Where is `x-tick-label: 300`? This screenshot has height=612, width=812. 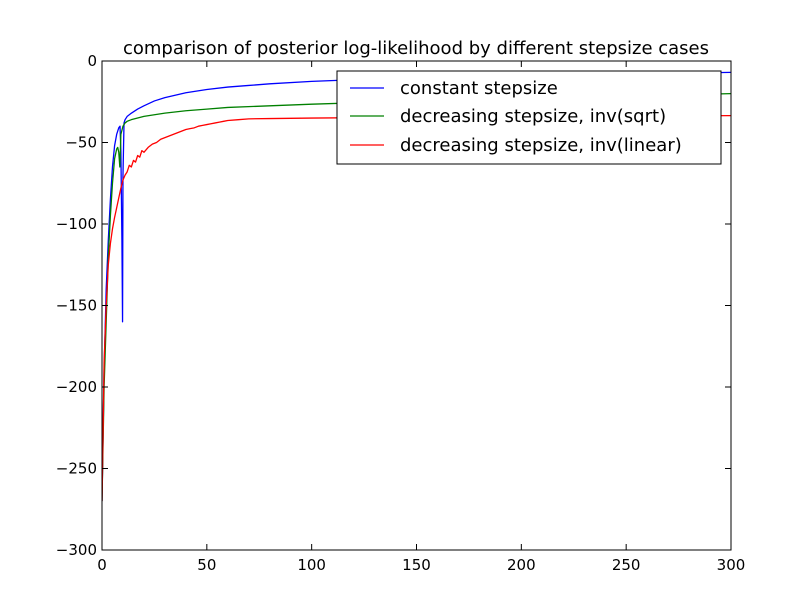
x-tick-label: 300 is located at coordinates (731, 565).